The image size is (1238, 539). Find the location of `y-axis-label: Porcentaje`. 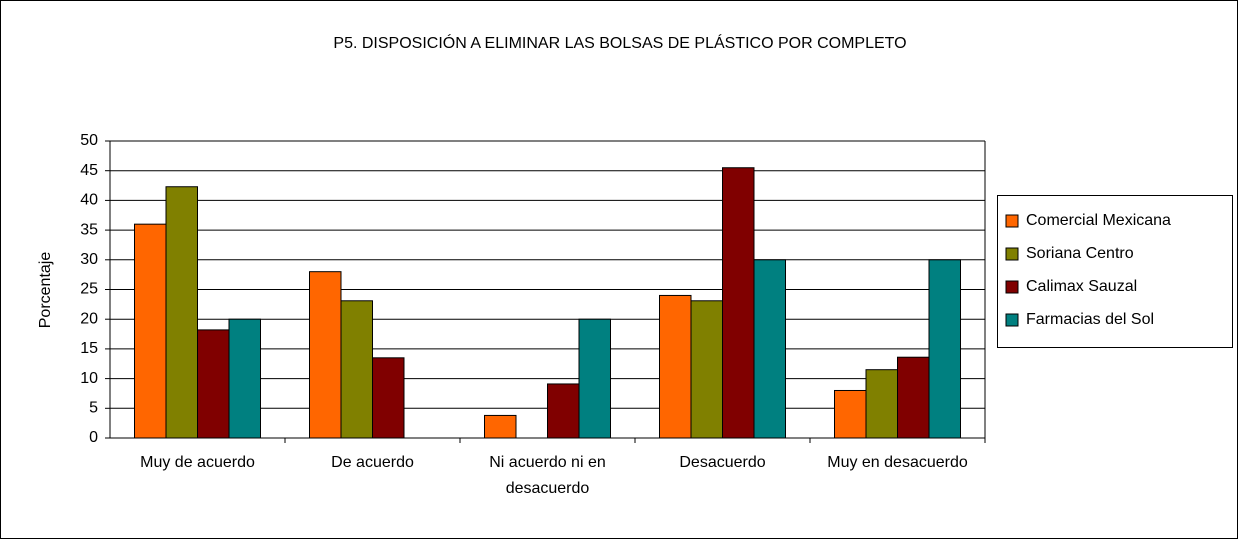

y-axis-label: Porcentaje is located at coordinates (45, 290).